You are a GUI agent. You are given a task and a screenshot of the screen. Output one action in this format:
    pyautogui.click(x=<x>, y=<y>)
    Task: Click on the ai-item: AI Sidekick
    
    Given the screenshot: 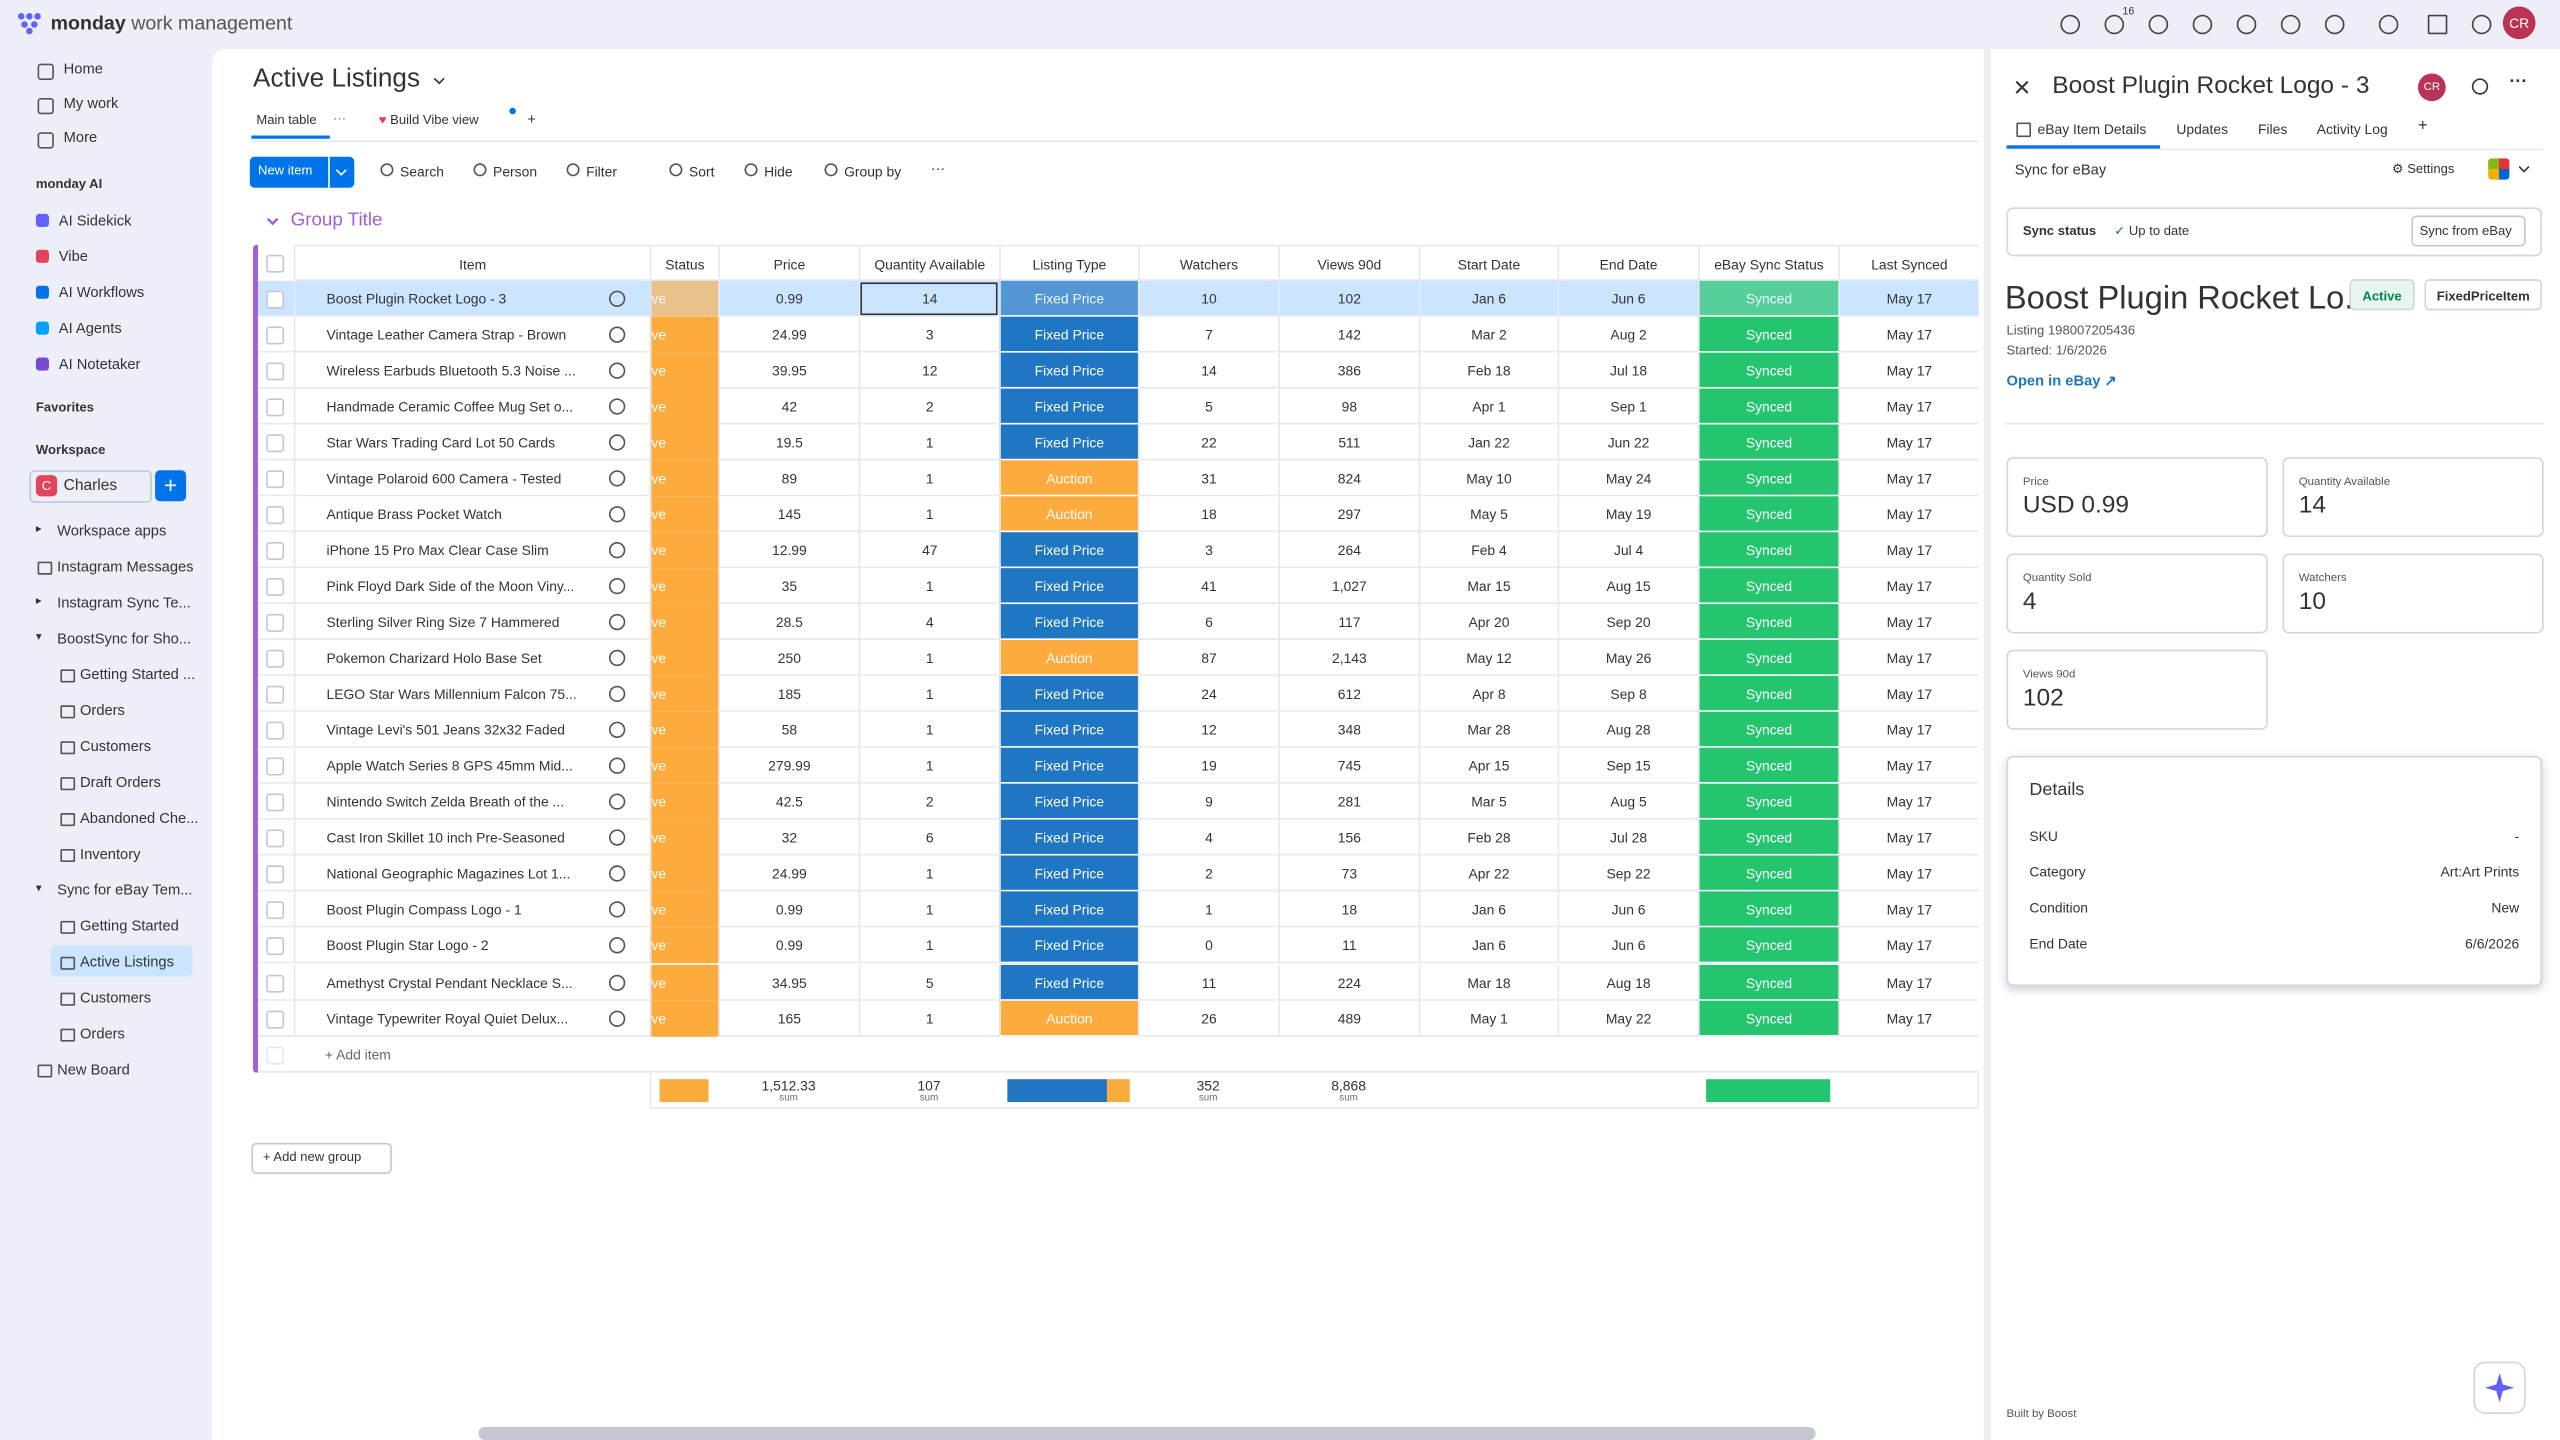 What is the action you would take?
    pyautogui.click(x=95, y=220)
    